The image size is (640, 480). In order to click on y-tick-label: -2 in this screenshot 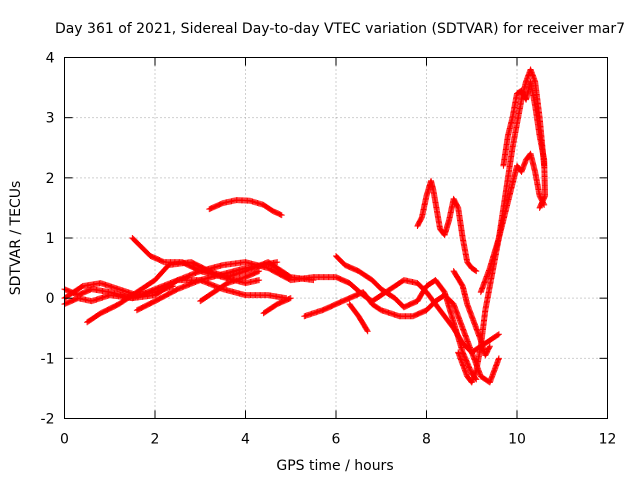, I will do `click(48, 420)`.